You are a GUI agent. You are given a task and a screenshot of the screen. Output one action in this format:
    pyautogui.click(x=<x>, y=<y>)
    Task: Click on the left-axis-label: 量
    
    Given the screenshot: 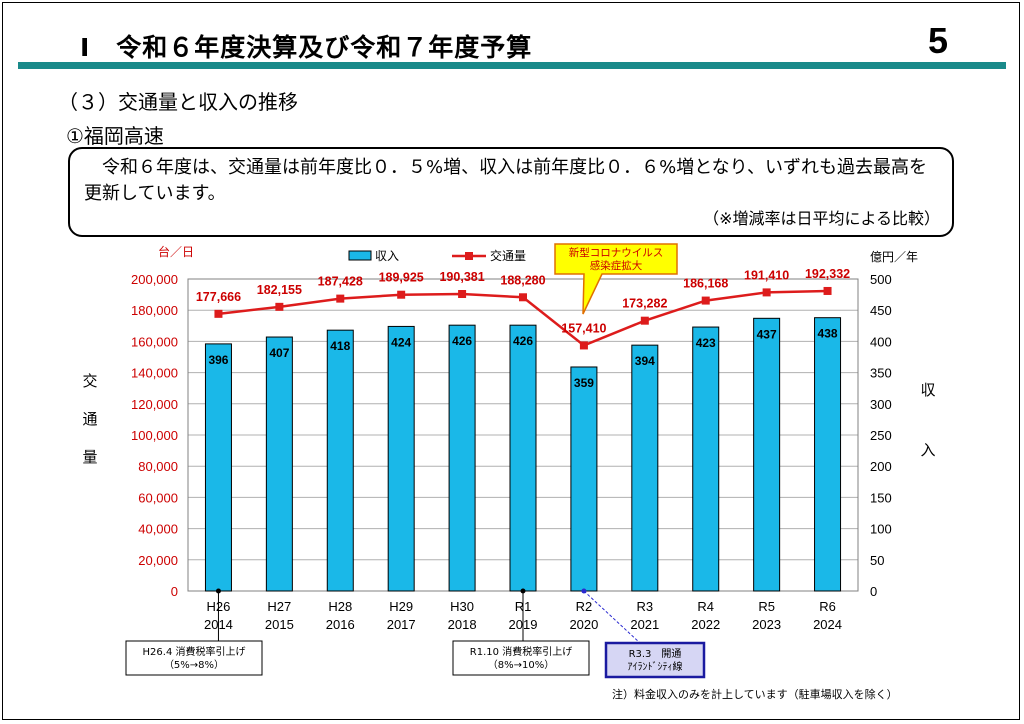 What is the action you would take?
    pyautogui.click(x=89, y=457)
    